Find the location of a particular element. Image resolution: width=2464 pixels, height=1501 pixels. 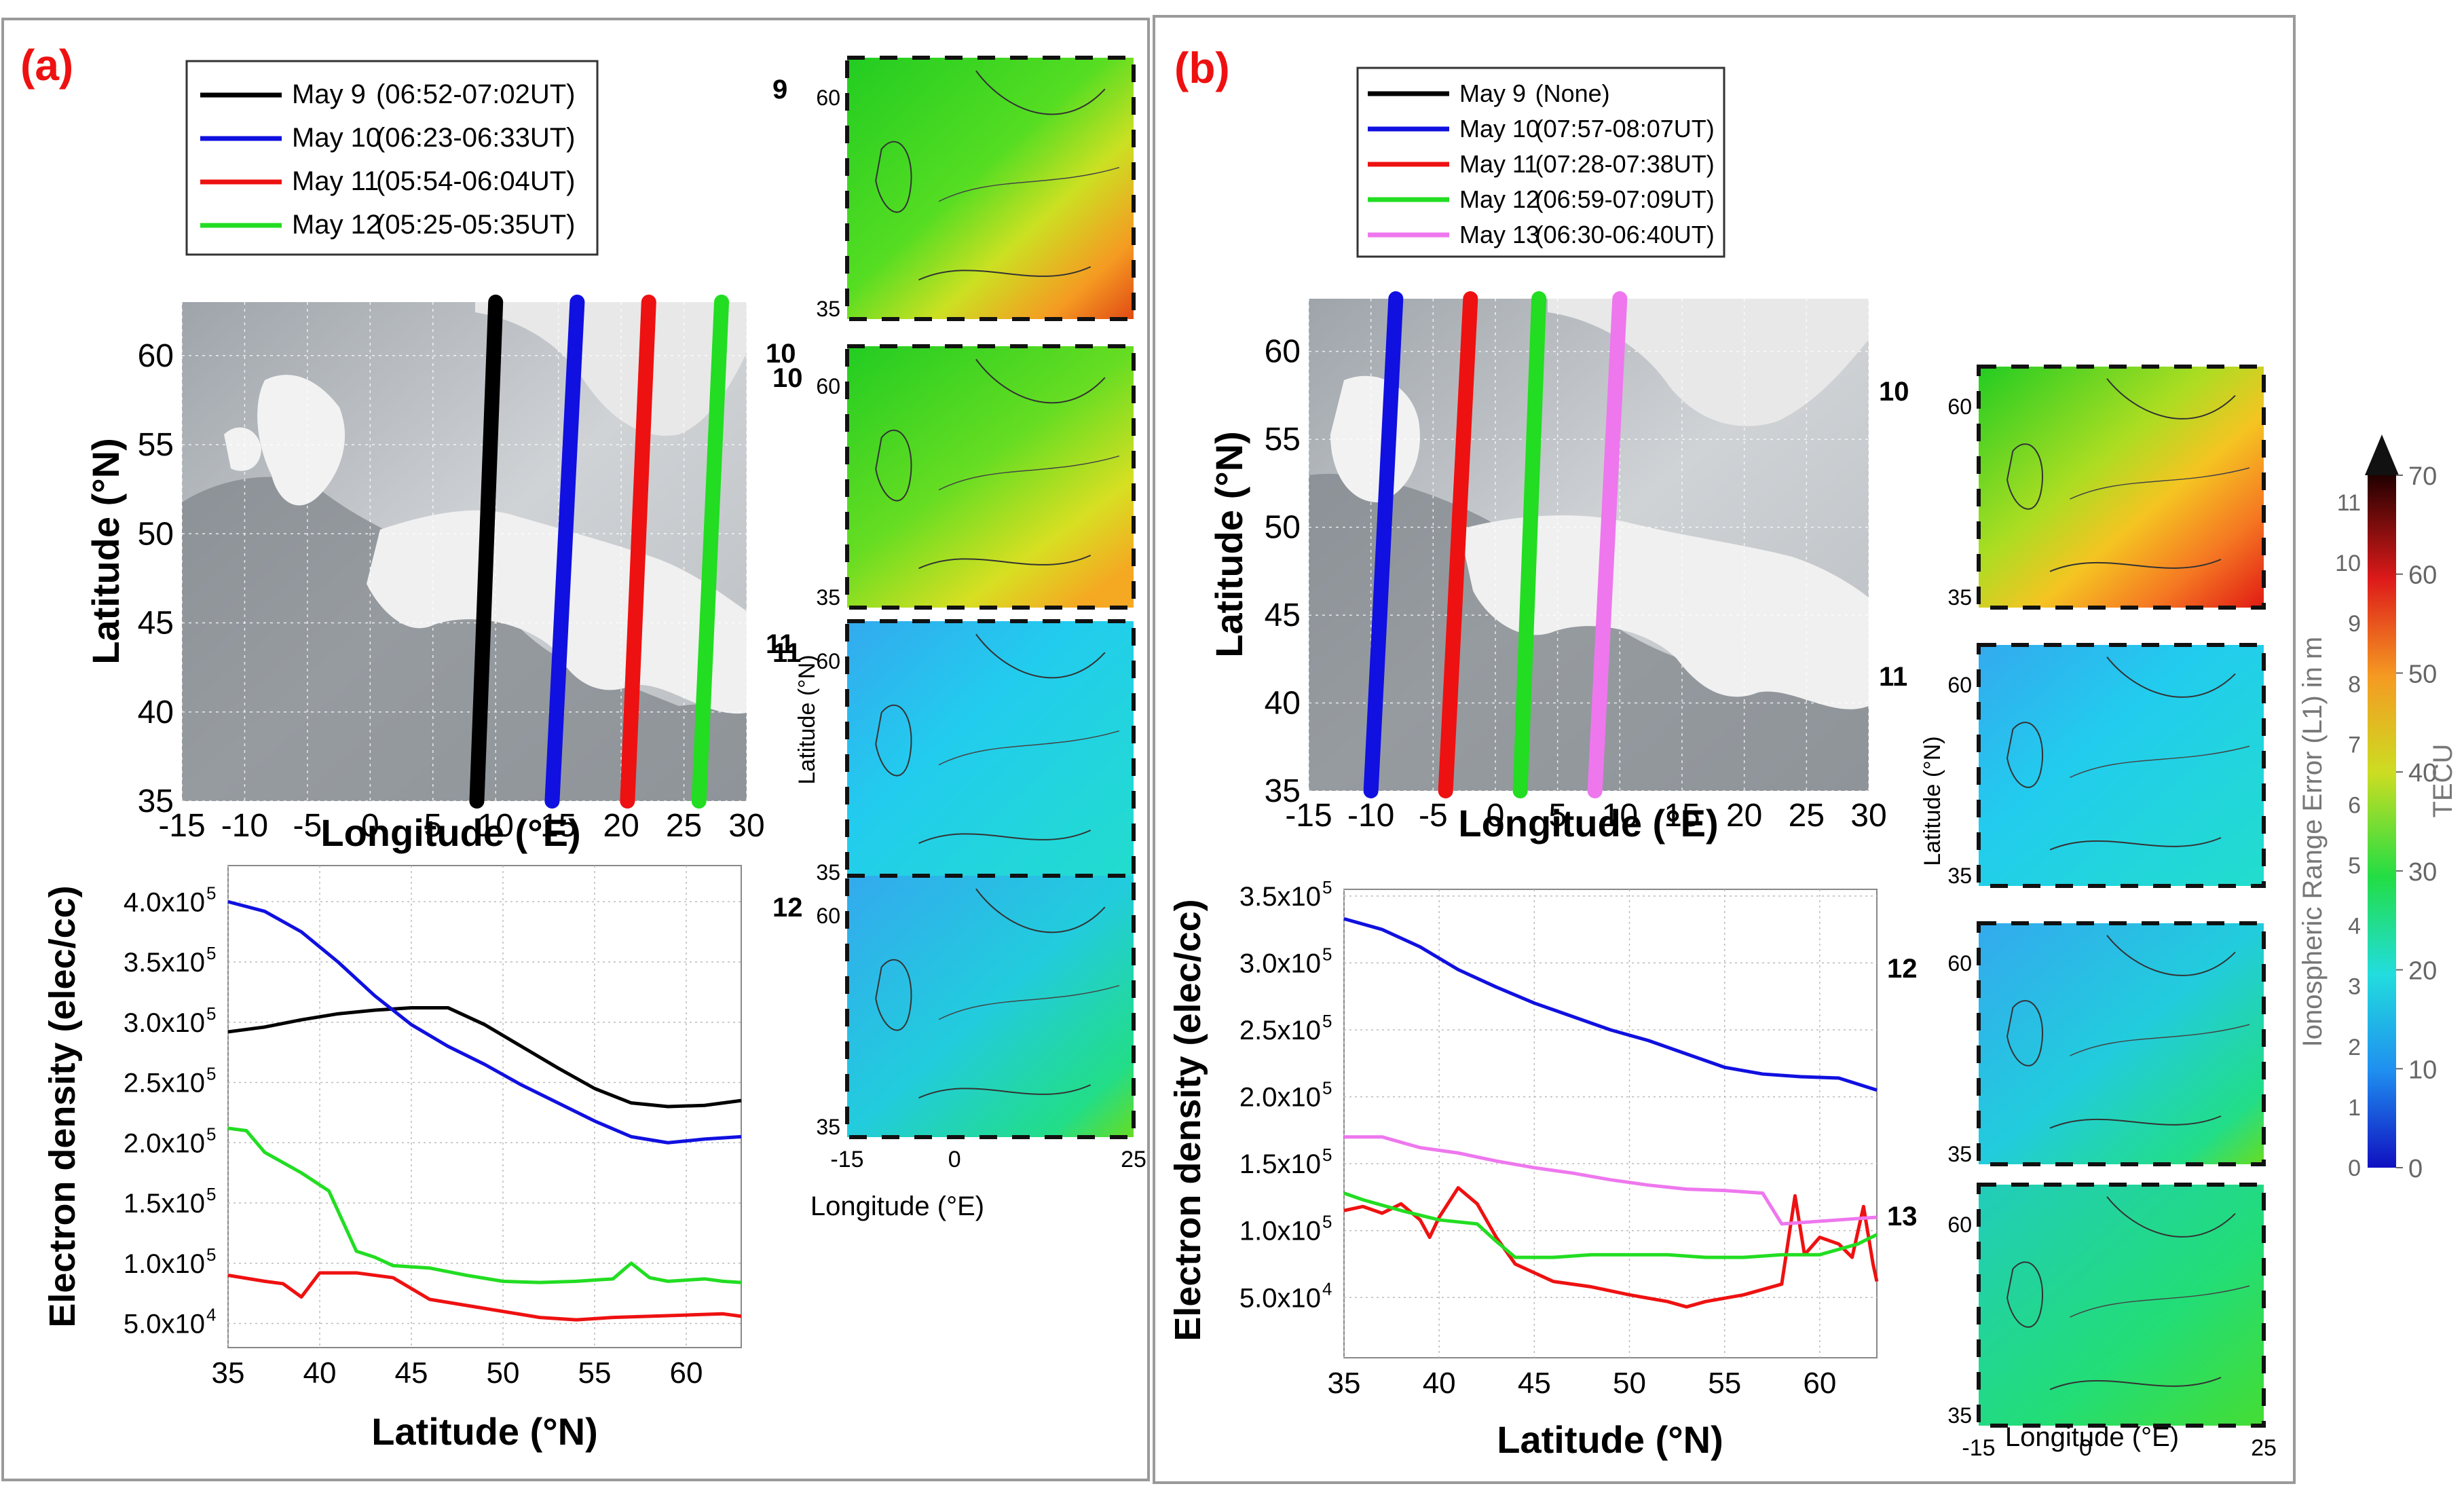

panel-a-small-maps: 60 35 9 60 35 10 60 35 11 60 35 12 -15 0 25 is located at coordinates (959, 614).